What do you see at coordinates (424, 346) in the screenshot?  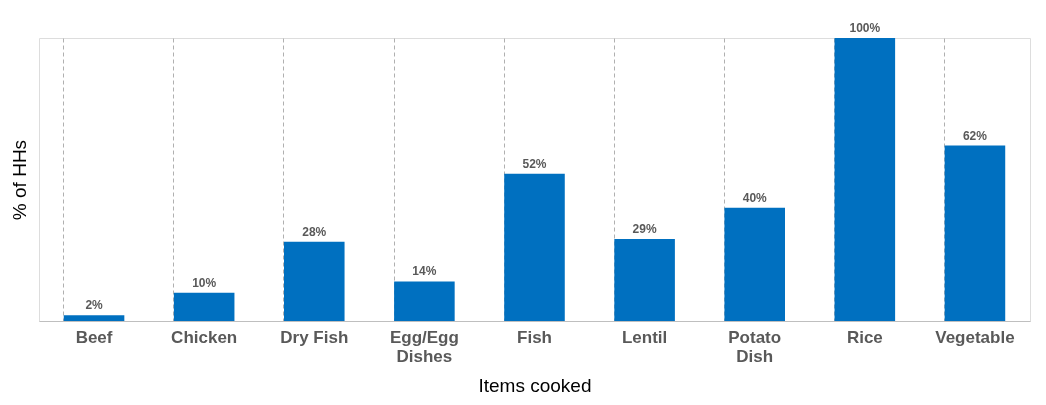 I see `x-tick-label: Egg/Egg Dishes` at bounding box center [424, 346].